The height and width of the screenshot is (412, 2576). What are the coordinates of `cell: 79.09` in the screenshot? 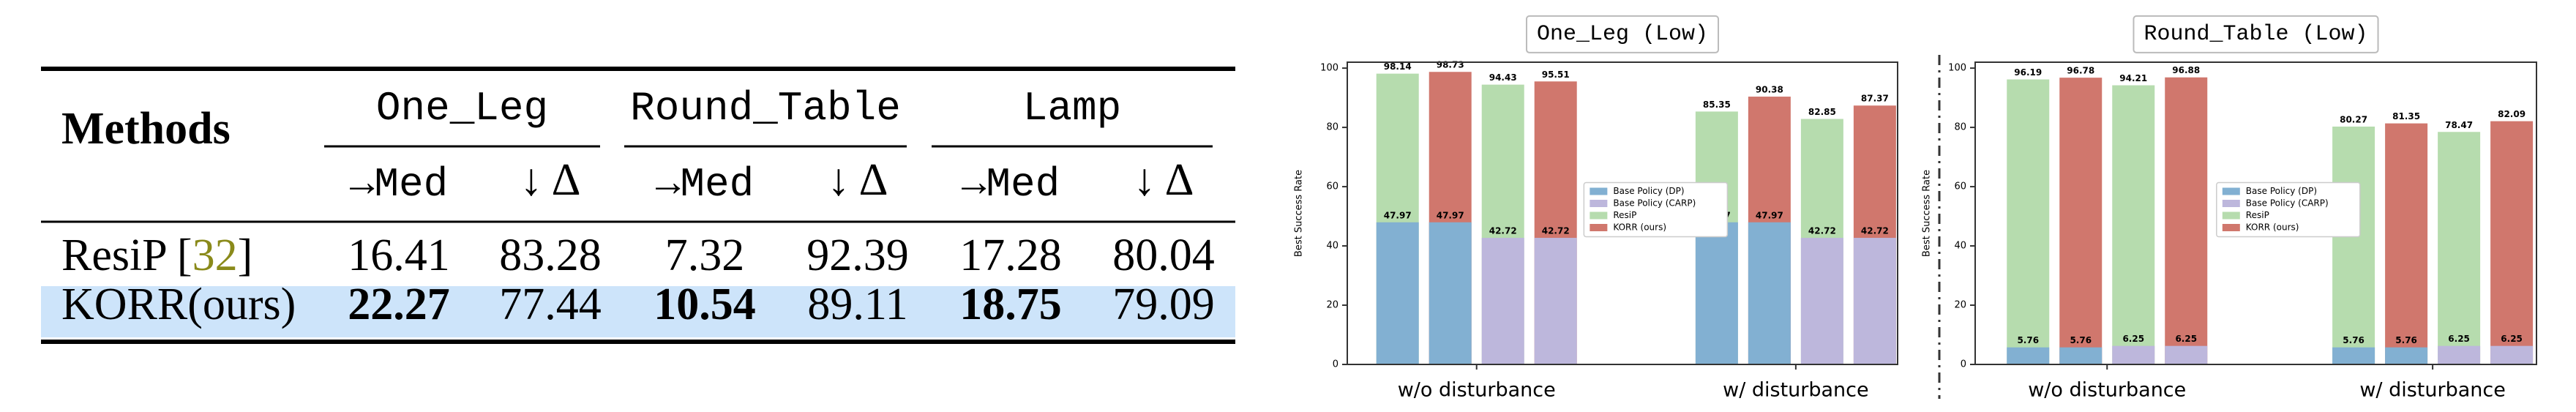 It's located at (1163, 304).